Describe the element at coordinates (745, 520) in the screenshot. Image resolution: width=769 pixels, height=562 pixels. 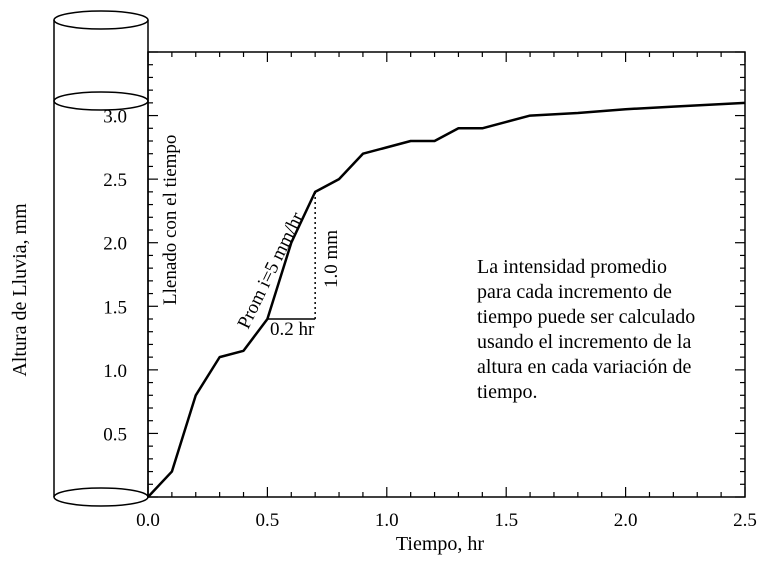
I see `x-tick-label: 2.5` at that location.